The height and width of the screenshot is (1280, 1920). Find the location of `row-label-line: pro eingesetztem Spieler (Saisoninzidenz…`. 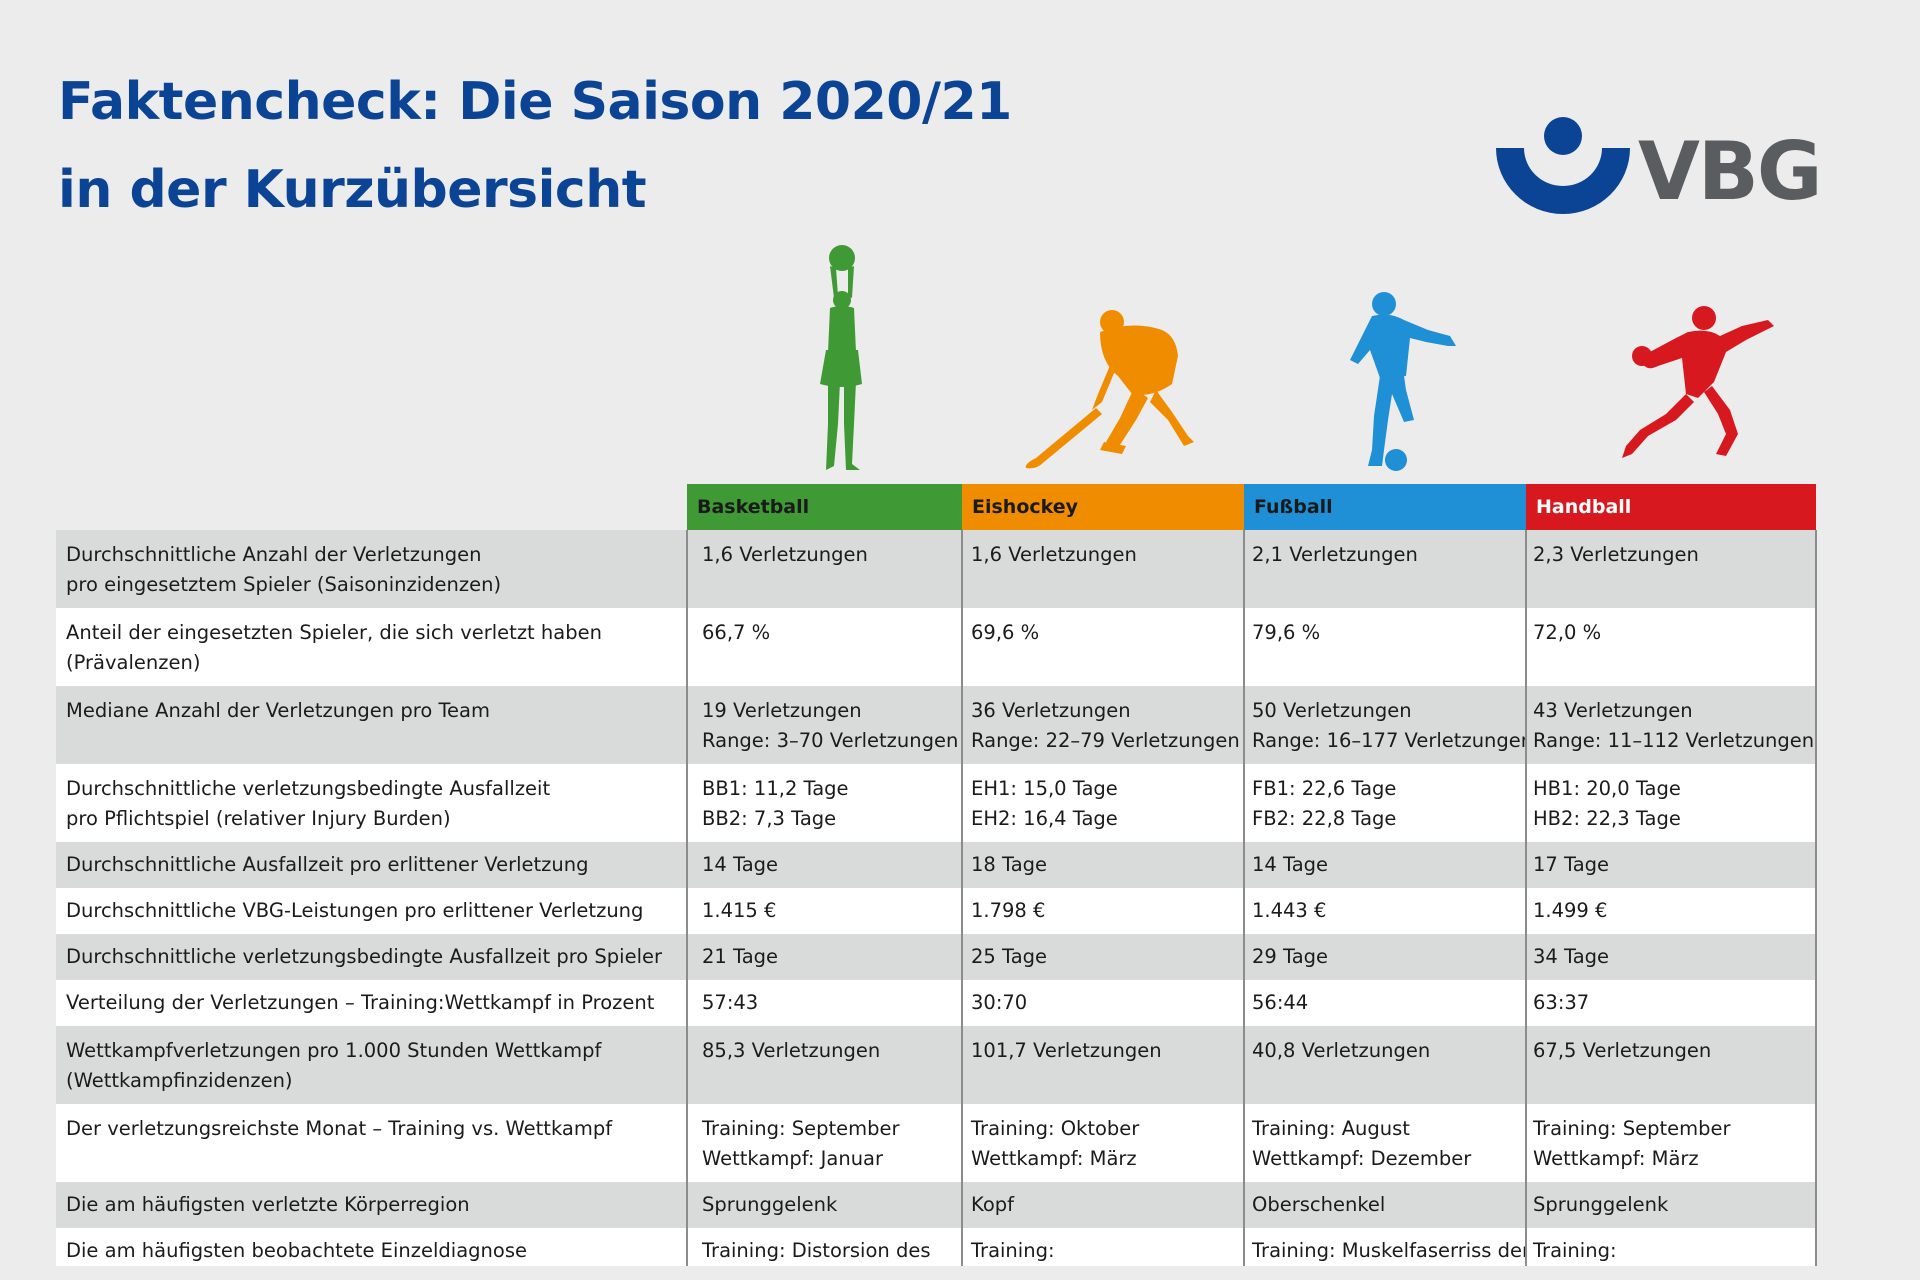

row-label-line: pro eingesetztem Spieler (Saisoninzidenz… is located at coordinates (284, 584).